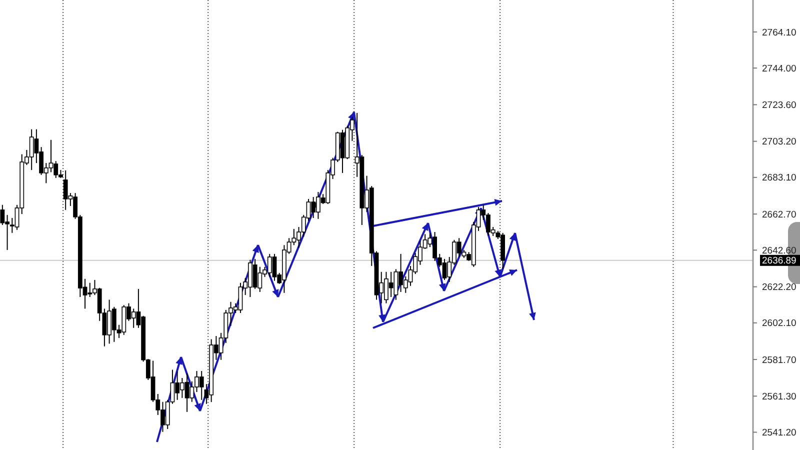 The image size is (800, 450). What do you see at coordinates (779, 360) in the screenshot?
I see `y-tick-label: 2581.70` at bounding box center [779, 360].